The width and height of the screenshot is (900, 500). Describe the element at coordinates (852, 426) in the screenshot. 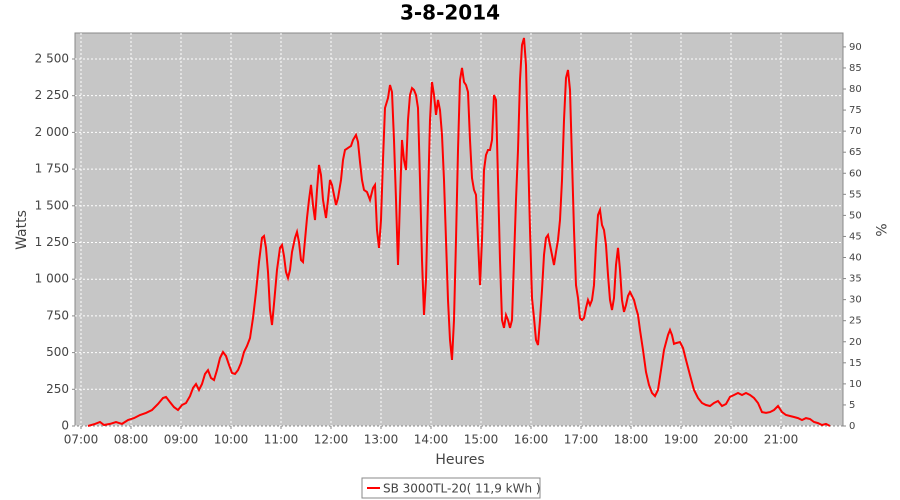

I see `y2-tick-label: 0` at that location.